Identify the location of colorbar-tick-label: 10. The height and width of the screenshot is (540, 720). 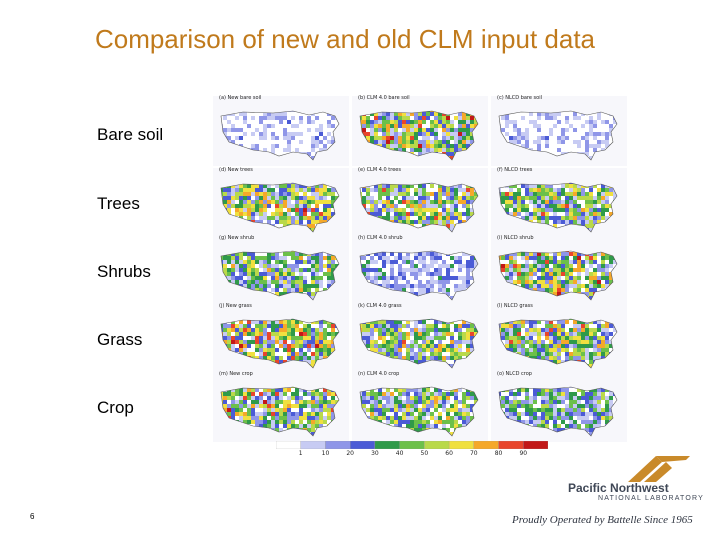
(325, 453).